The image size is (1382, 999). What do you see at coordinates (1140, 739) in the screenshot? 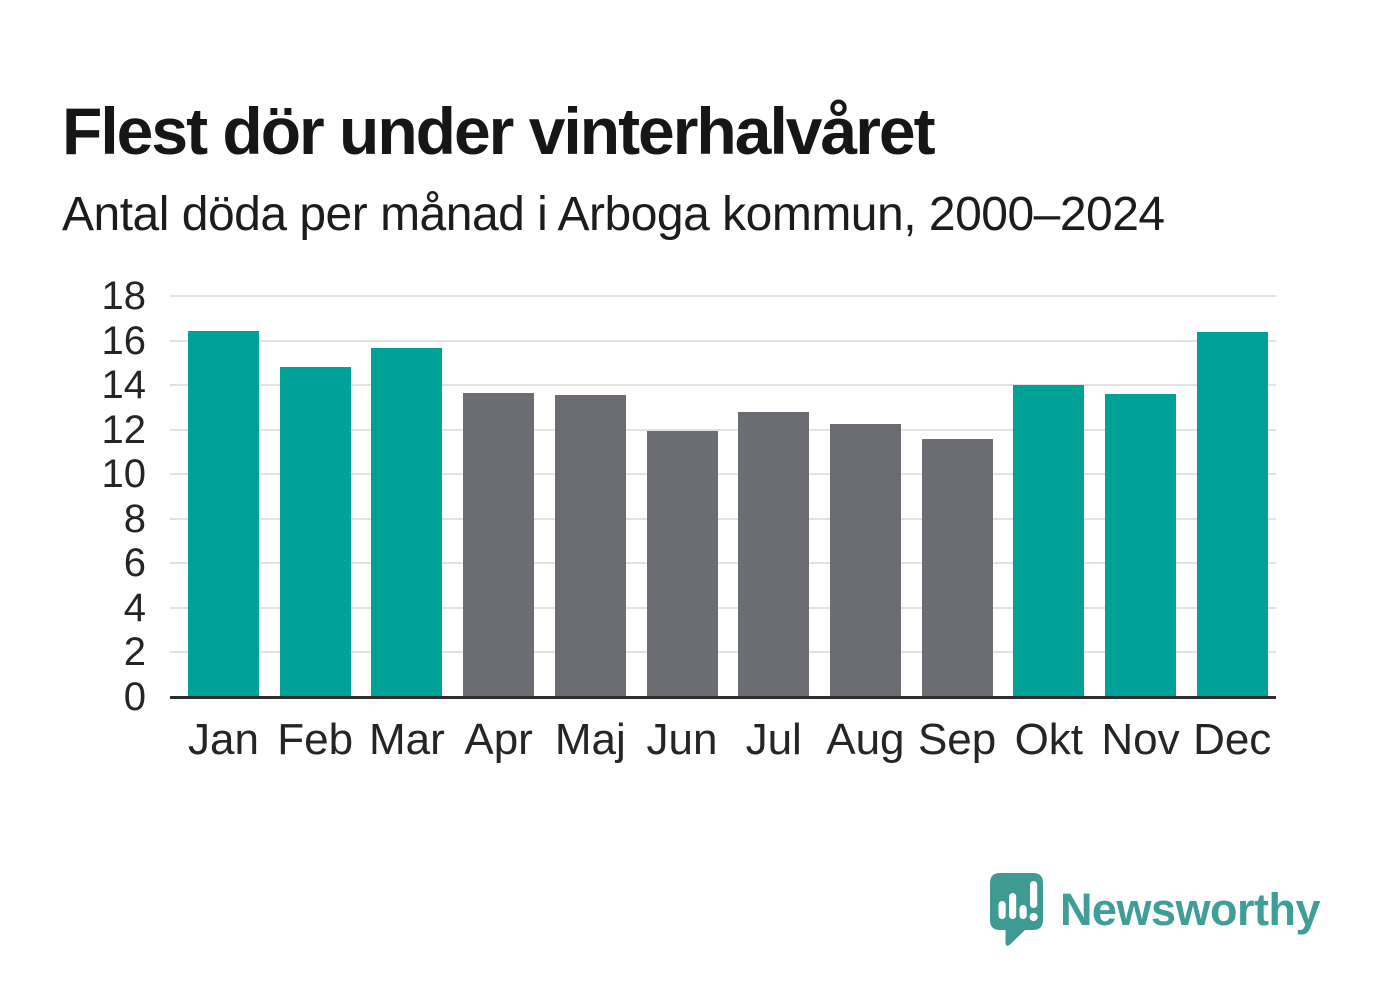
I see `x-tick-label-nov: Nov` at bounding box center [1140, 739].